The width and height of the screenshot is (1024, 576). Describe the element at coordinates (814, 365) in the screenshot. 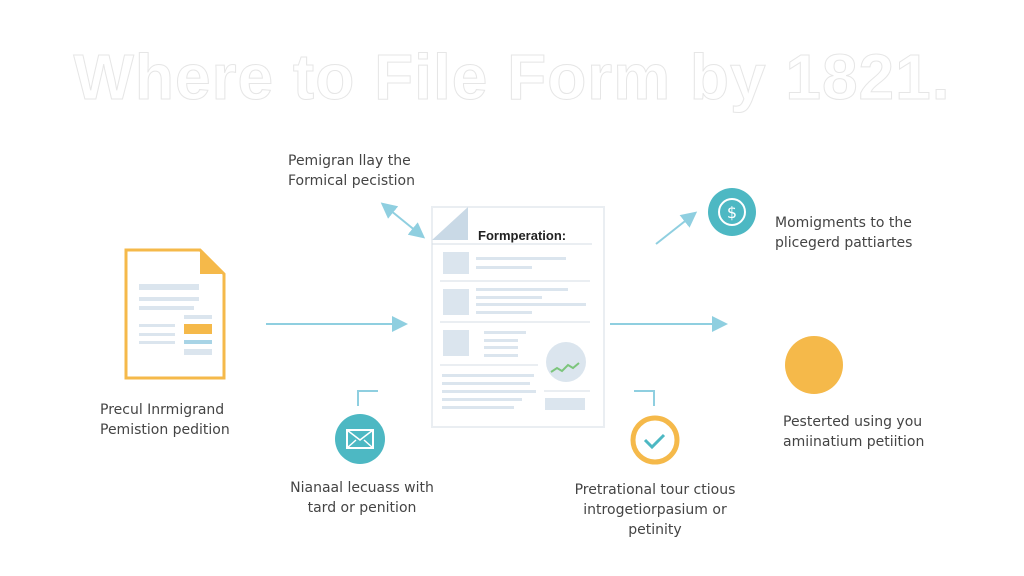

I see `orange-circle-icon` at that location.